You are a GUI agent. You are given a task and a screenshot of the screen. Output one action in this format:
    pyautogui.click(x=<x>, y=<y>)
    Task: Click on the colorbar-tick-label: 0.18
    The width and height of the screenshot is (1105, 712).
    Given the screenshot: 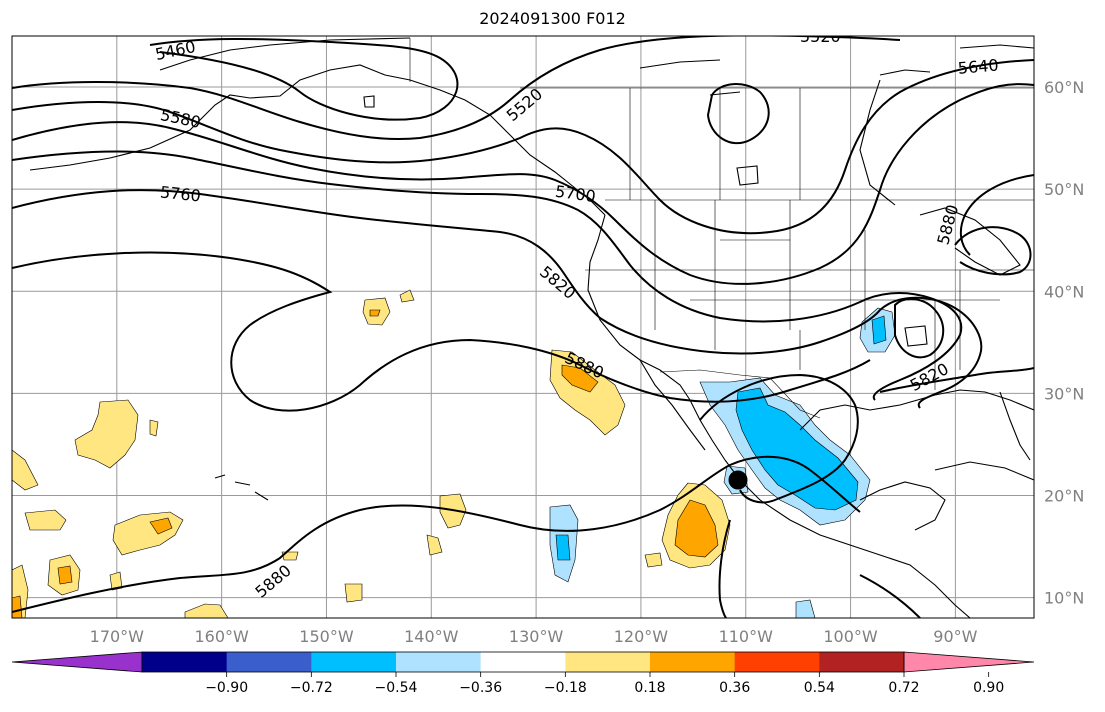 What is the action you would take?
    pyautogui.click(x=649, y=688)
    